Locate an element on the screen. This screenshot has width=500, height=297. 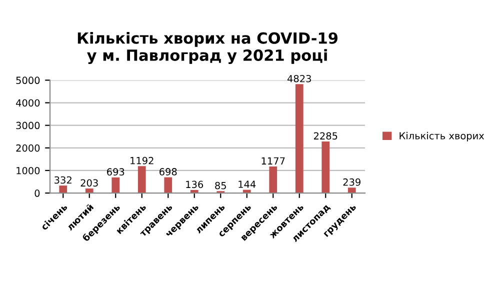
y-tick-label: 5000 is located at coordinates (28, 80).